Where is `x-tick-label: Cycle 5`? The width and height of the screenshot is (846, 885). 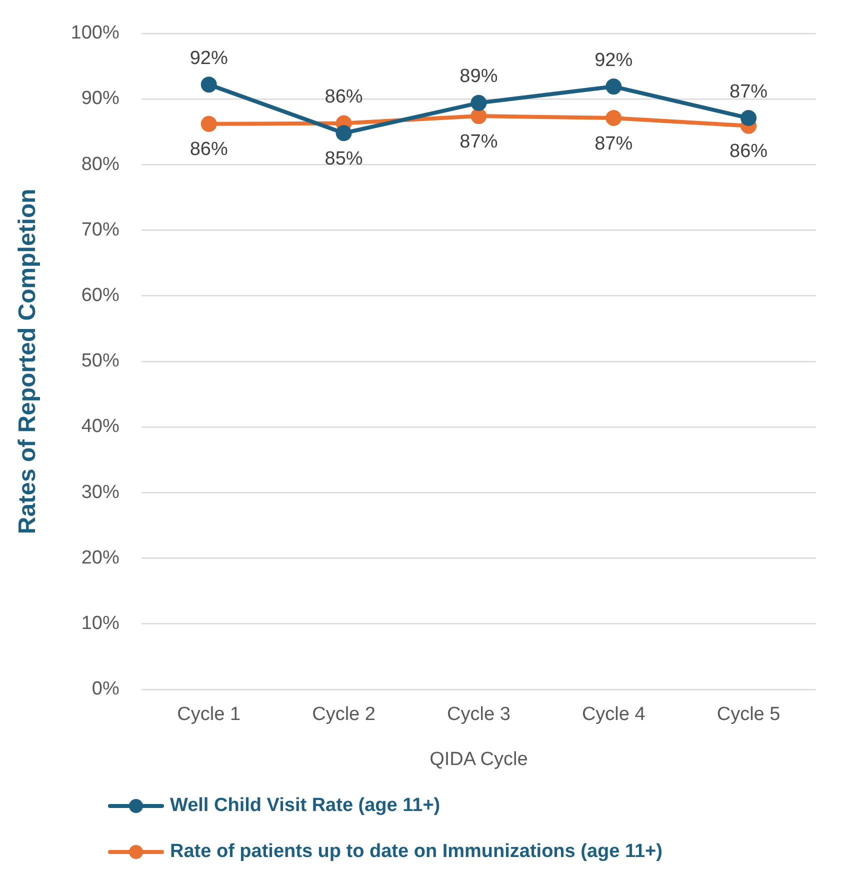
x-tick-label: Cycle 5 is located at coordinates (748, 715).